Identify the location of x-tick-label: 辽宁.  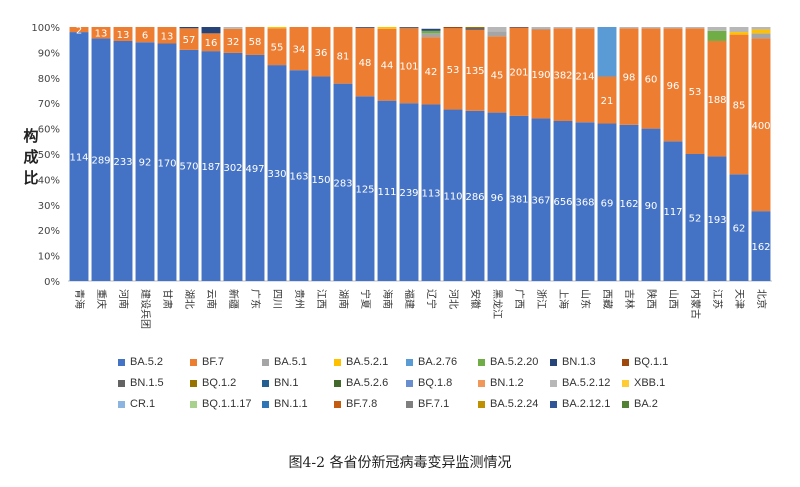
(431, 299).